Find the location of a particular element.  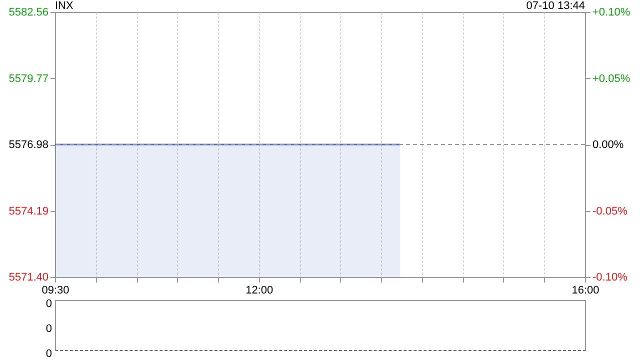

chart-title: INX is located at coordinates (64, 6).